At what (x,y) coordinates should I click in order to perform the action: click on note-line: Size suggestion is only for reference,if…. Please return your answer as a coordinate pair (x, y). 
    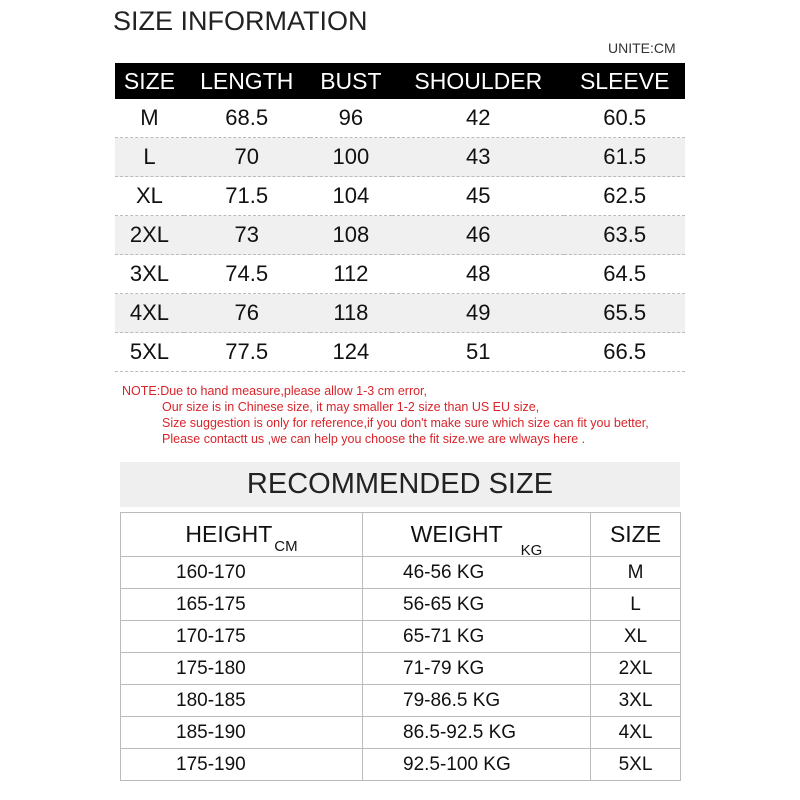
    Looking at the image, I should click on (405, 423).